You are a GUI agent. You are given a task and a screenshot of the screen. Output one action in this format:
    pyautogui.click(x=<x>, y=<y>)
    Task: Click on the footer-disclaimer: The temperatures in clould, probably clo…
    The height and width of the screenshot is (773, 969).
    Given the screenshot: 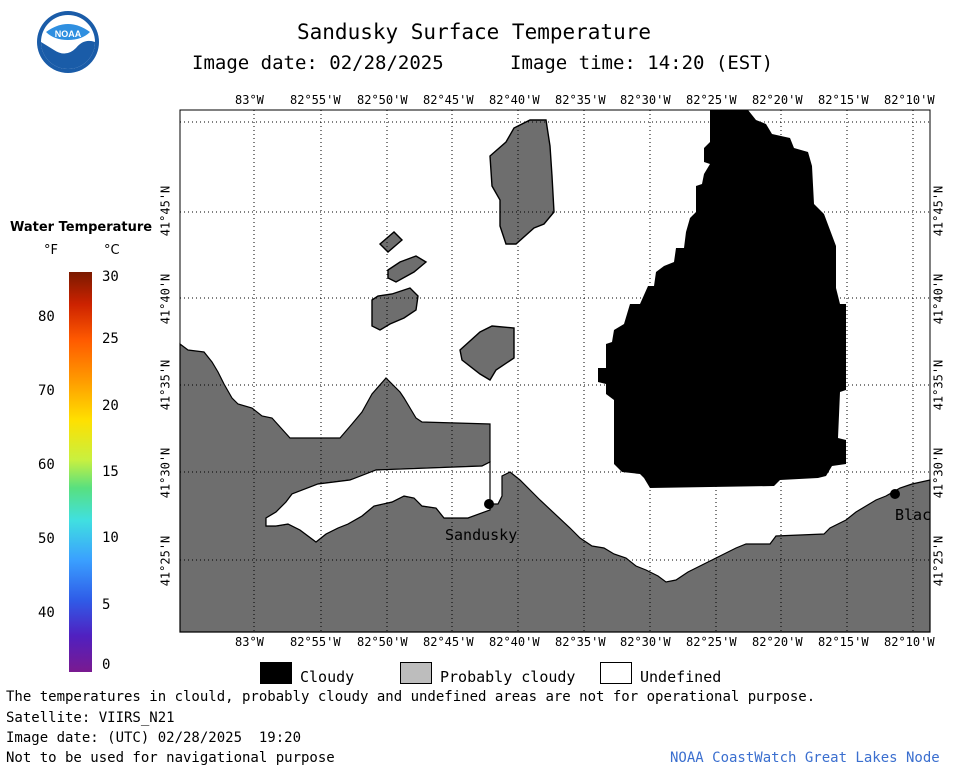 What is the action you would take?
    pyautogui.click(x=411, y=697)
    